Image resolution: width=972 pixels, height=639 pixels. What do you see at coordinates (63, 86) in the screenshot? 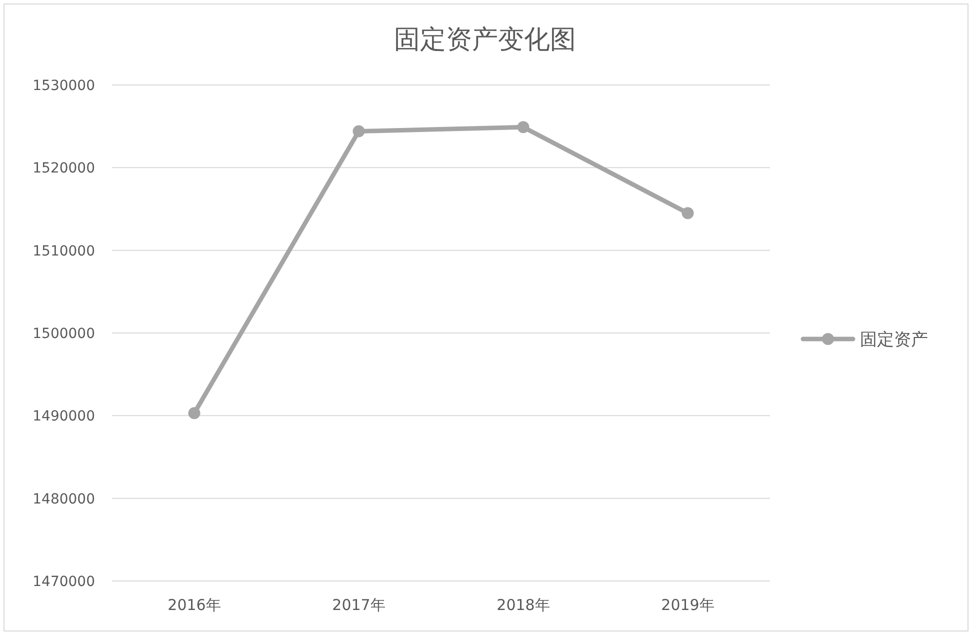
I see `y-tick-label: 1530000` at bounding box center [63, 86].